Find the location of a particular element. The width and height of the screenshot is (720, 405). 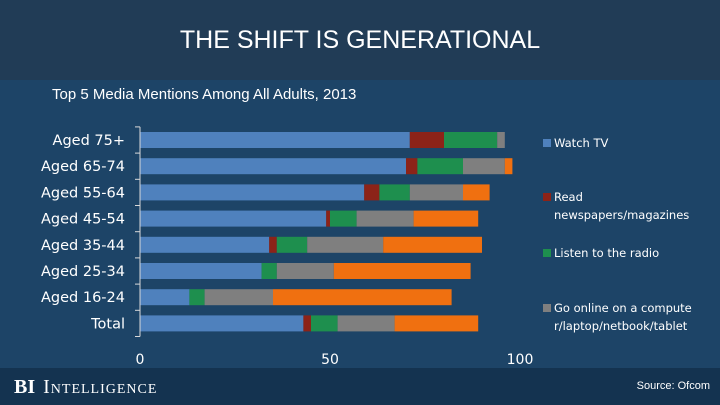

category-label-aged-45-54: Aged 45-54 is located at coordinates (83, 220).